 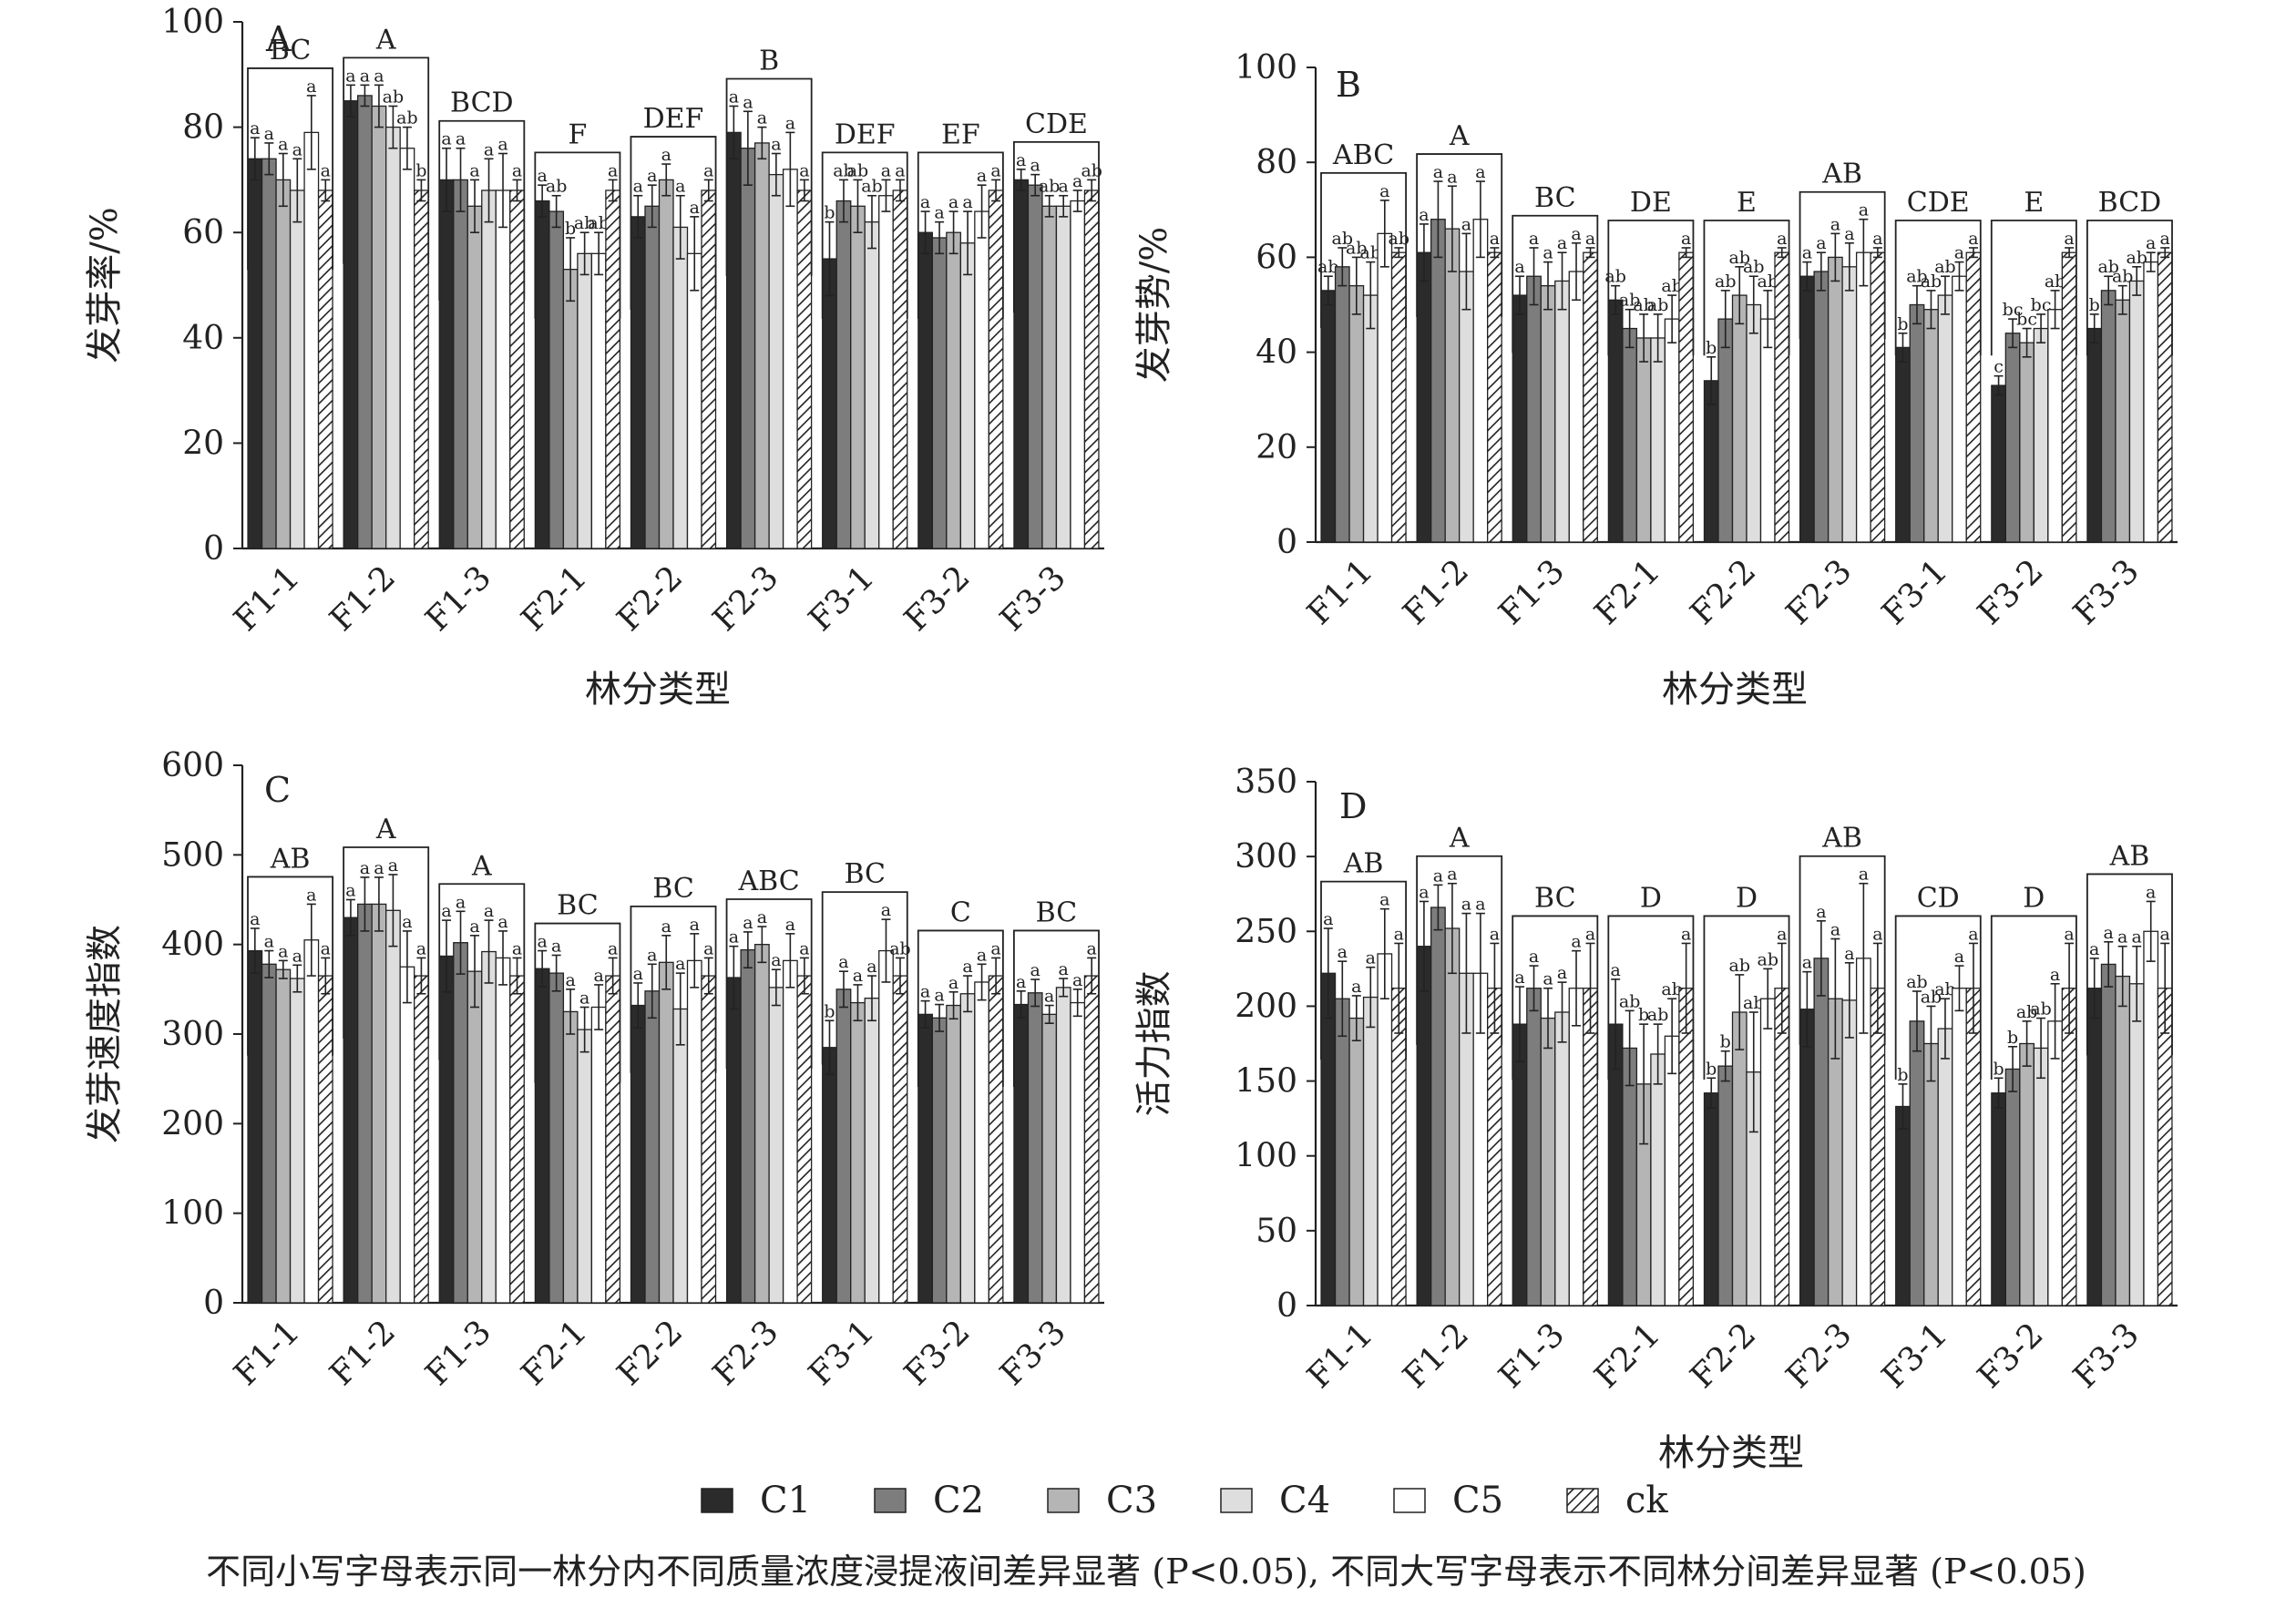 I want to click on significance-letter: b, so click(x=1998, y=1069).